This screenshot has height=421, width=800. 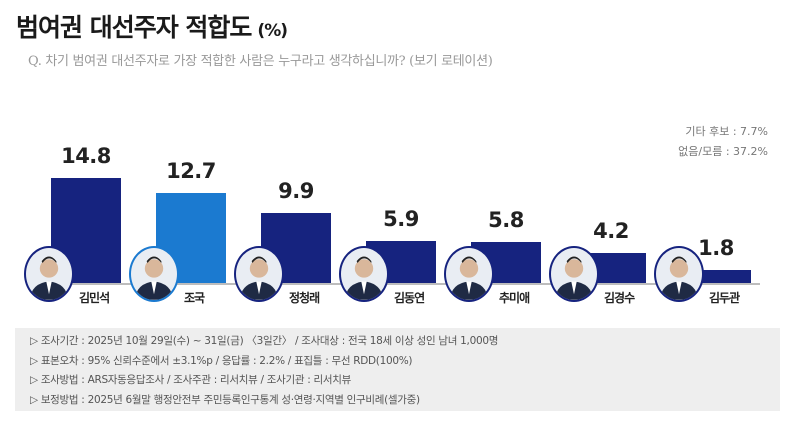 I want to click on value-label: 14.8, so click(x=86, y=156).